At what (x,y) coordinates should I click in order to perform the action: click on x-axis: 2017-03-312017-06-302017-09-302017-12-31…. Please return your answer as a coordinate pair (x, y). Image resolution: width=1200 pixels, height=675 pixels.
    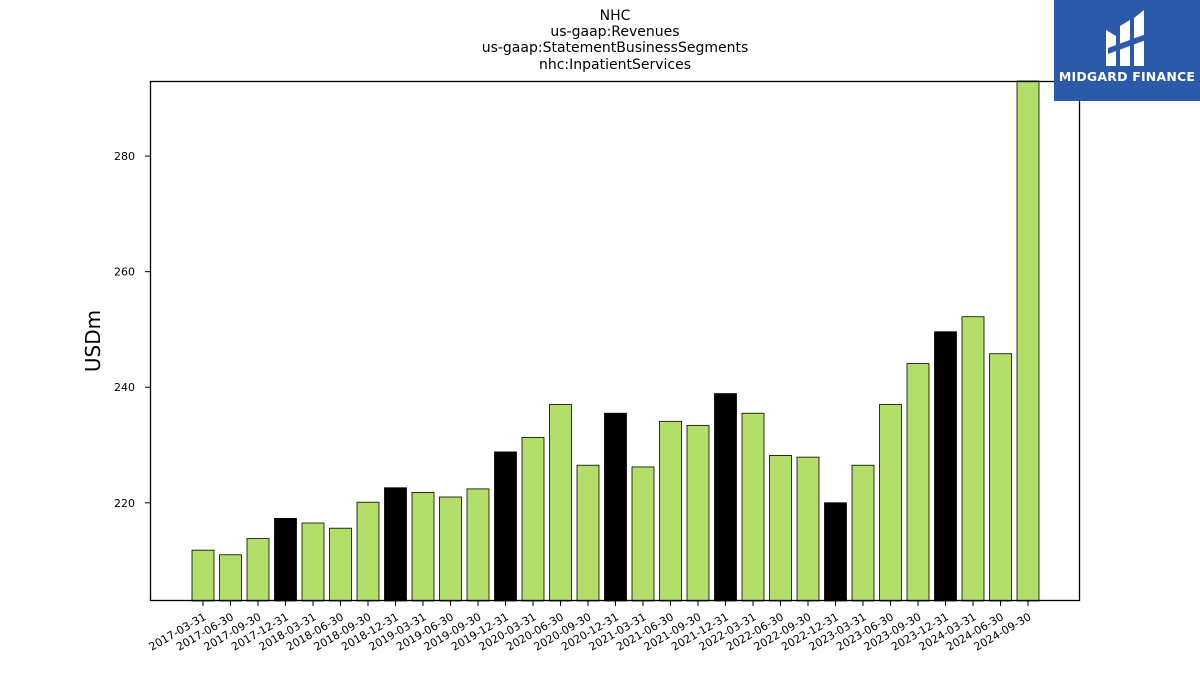
    Looking at the image, I should click on (590, 627).